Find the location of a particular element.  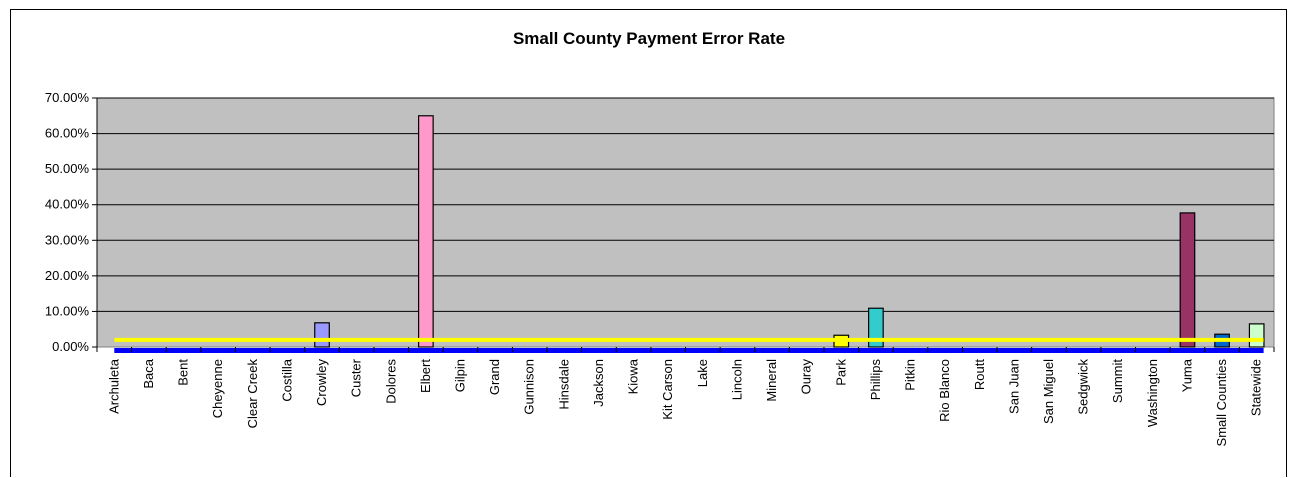

bar-statewide is located at coordinates (1256, 335).